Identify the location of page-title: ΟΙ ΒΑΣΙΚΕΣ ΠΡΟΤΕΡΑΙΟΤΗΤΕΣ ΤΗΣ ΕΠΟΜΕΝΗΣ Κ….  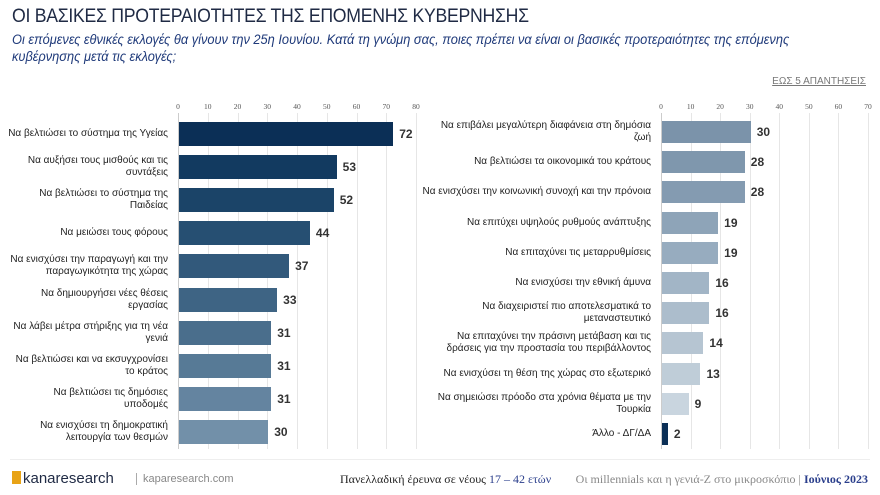
(270, 16).